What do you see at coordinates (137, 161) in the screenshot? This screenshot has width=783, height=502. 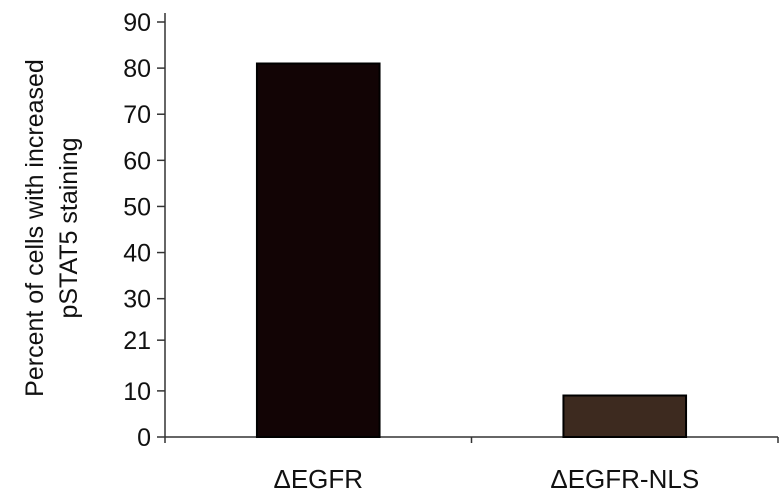 I see `y-tick-label: 60` at bounding box center [137, 161].